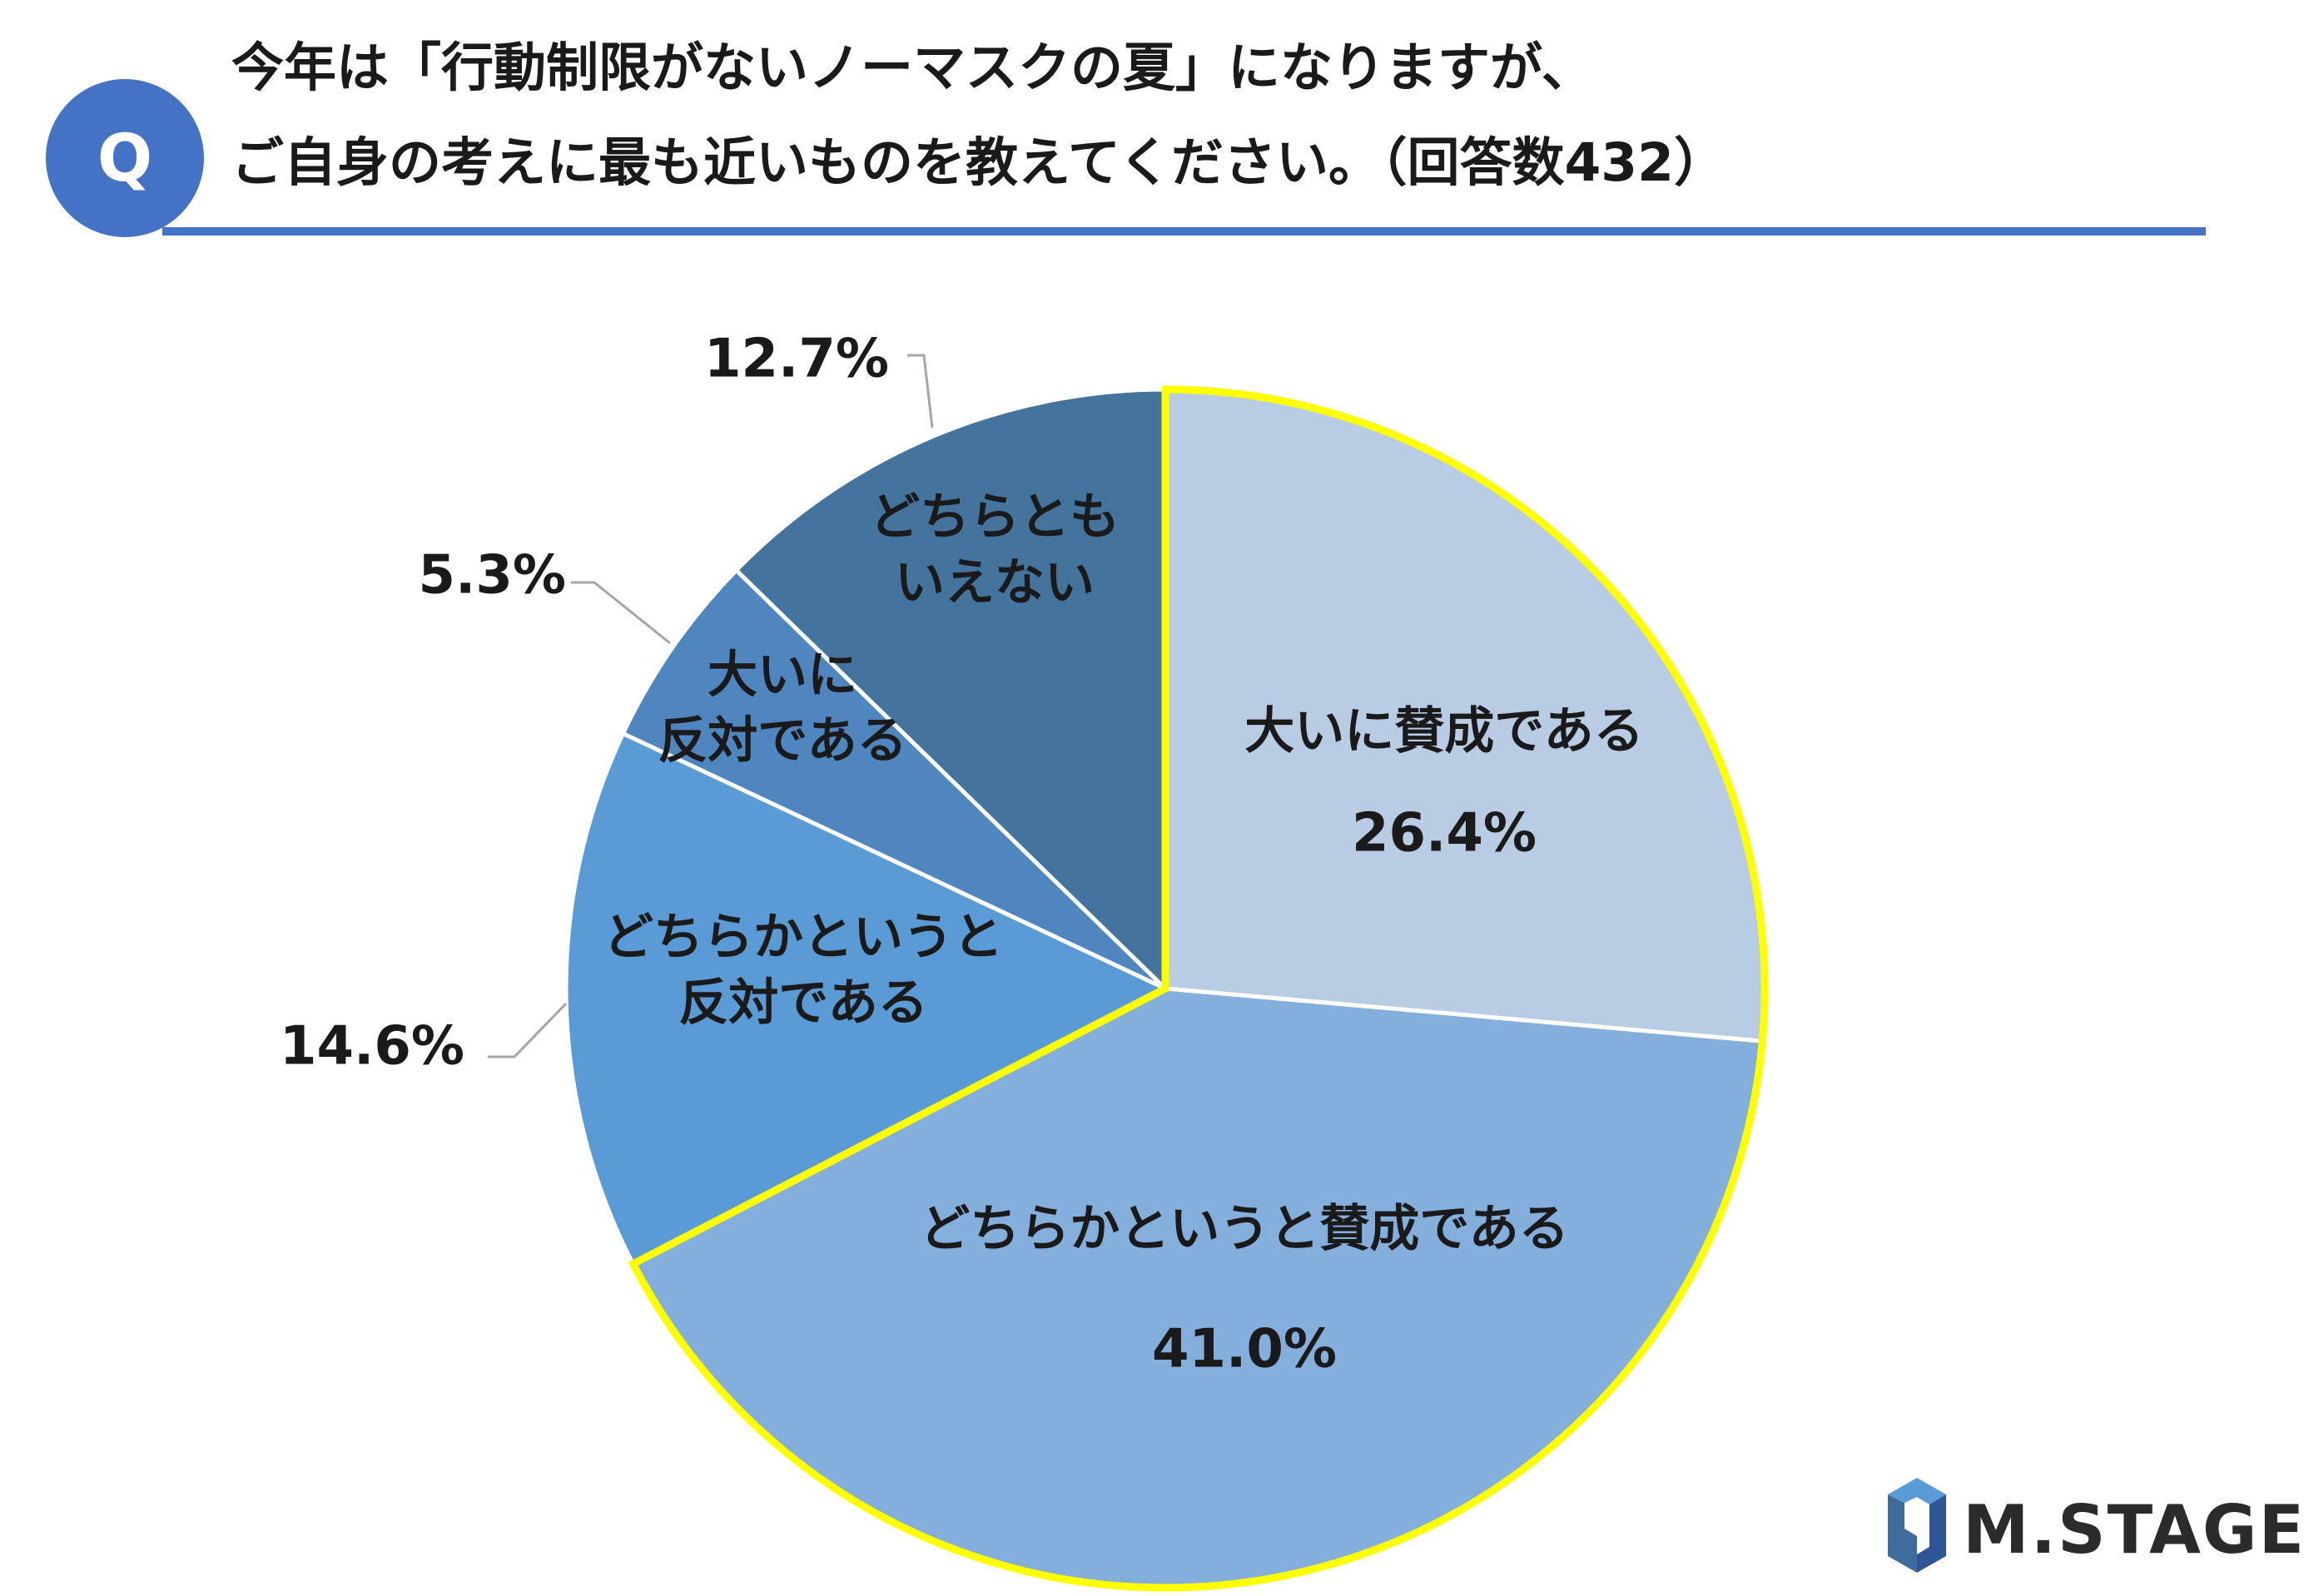 Image resolution: width=2309 pixels, height=1596 pixels. Describe the element at coordinates (978, 162) in the screenshot. I see `question-line-2: ご自身の考えに最も近いものを教えてください。（回答数432）` at that location.